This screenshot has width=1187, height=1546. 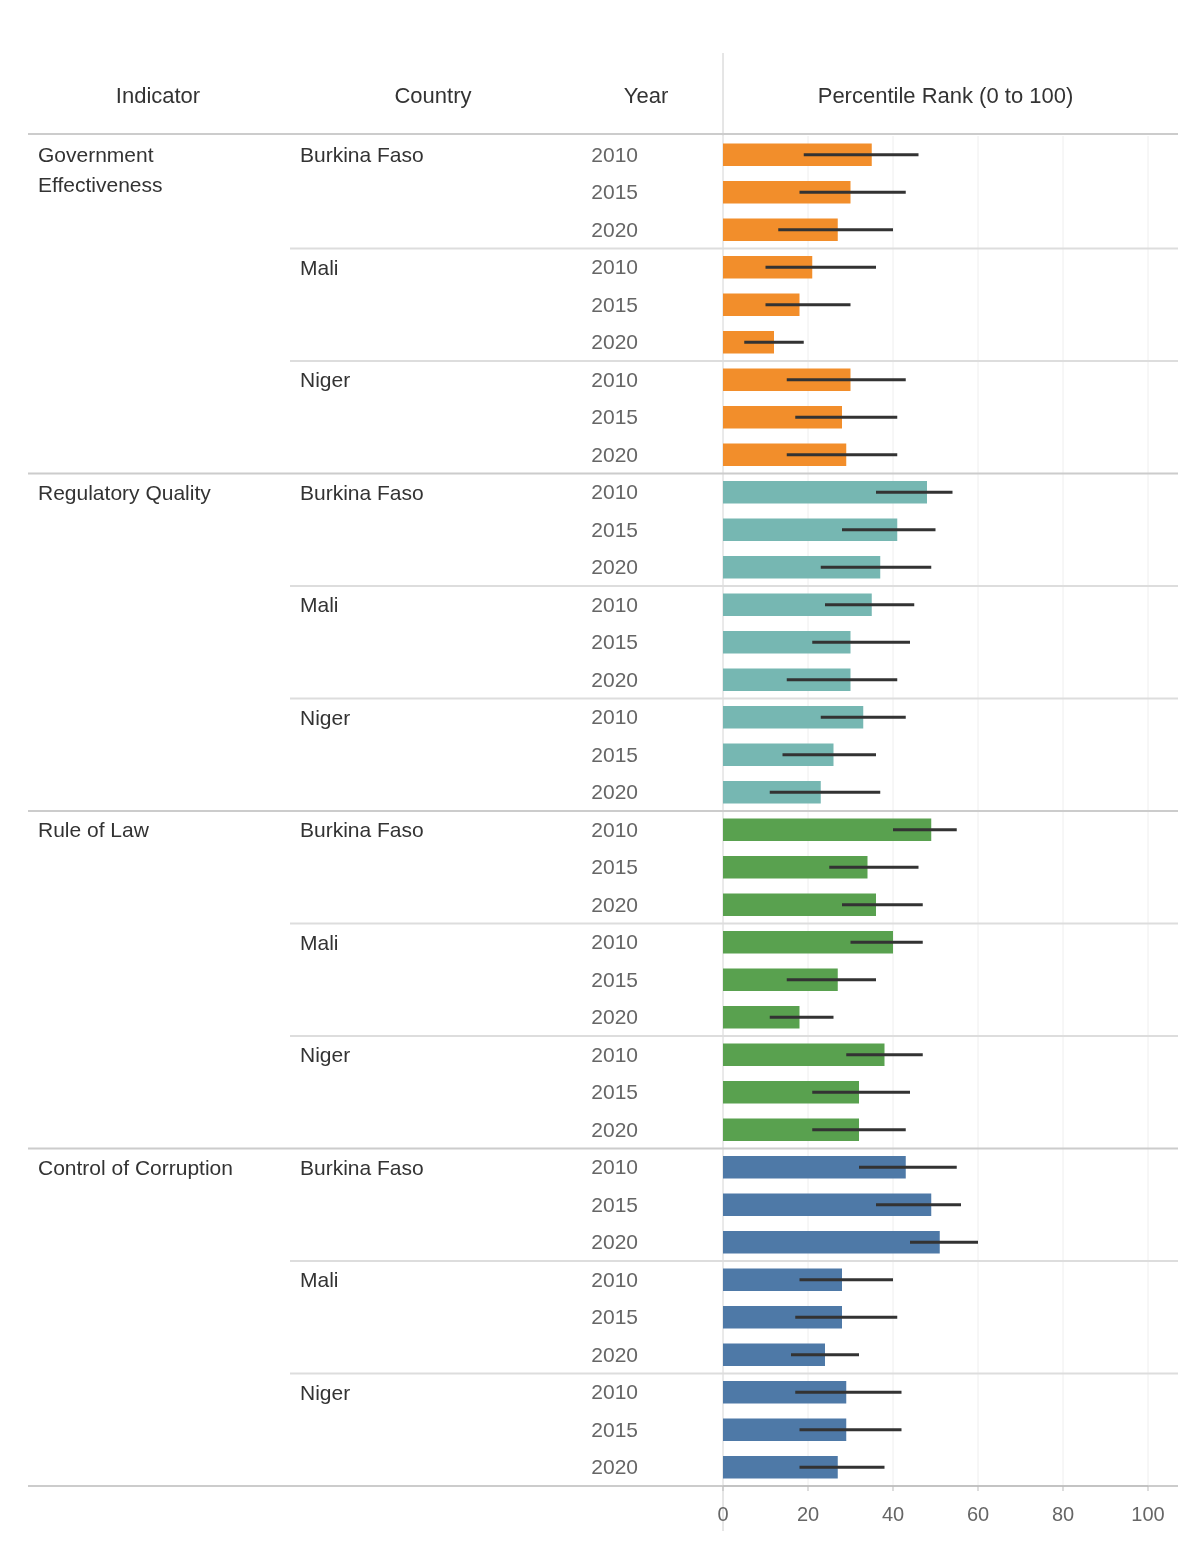 What do you see at coordinates (723, 1514) in the screenshot?
I see `x-tick-label: 0` at bounding box center [723, 1514].